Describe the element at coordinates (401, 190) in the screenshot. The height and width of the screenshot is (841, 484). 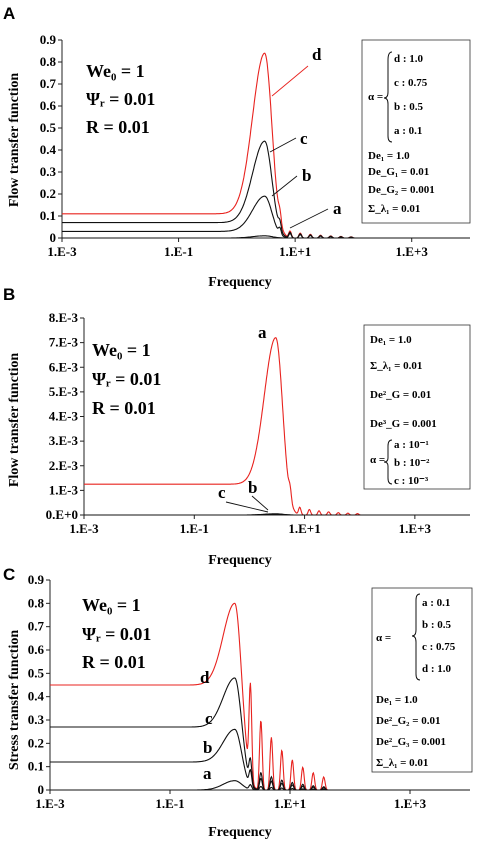
I see `panel-a-deg2: De_G₂ = 0.001` at that location.